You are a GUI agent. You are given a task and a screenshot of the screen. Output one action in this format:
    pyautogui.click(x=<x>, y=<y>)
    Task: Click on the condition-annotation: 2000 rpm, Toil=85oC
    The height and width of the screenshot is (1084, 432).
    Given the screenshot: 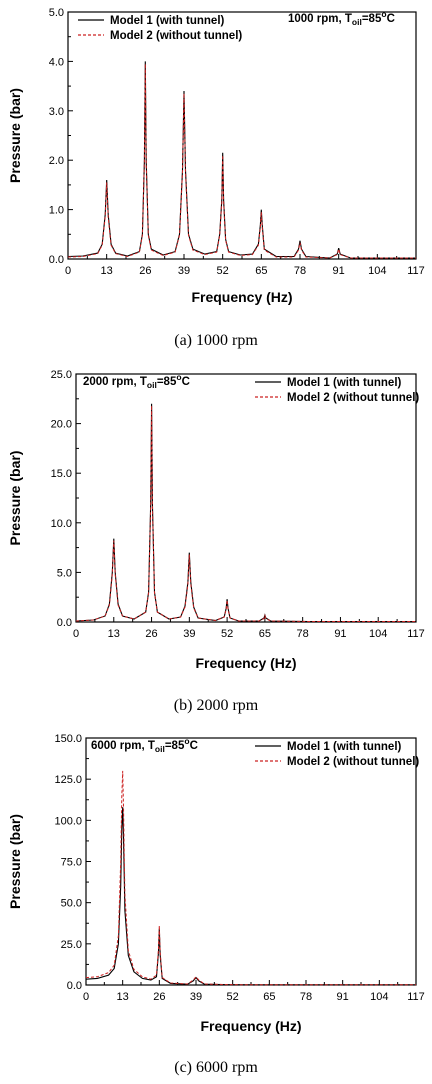 What is the action you would take?
    pyautogui.click(x=136, y=381)
    